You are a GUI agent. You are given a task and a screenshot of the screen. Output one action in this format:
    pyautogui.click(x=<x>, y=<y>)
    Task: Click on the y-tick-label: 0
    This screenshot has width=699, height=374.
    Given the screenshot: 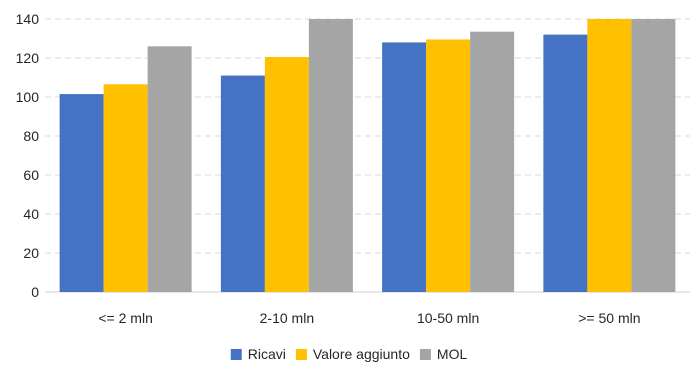 What is the action you would take?
    pyautogui.click(x=35, y=292)
    